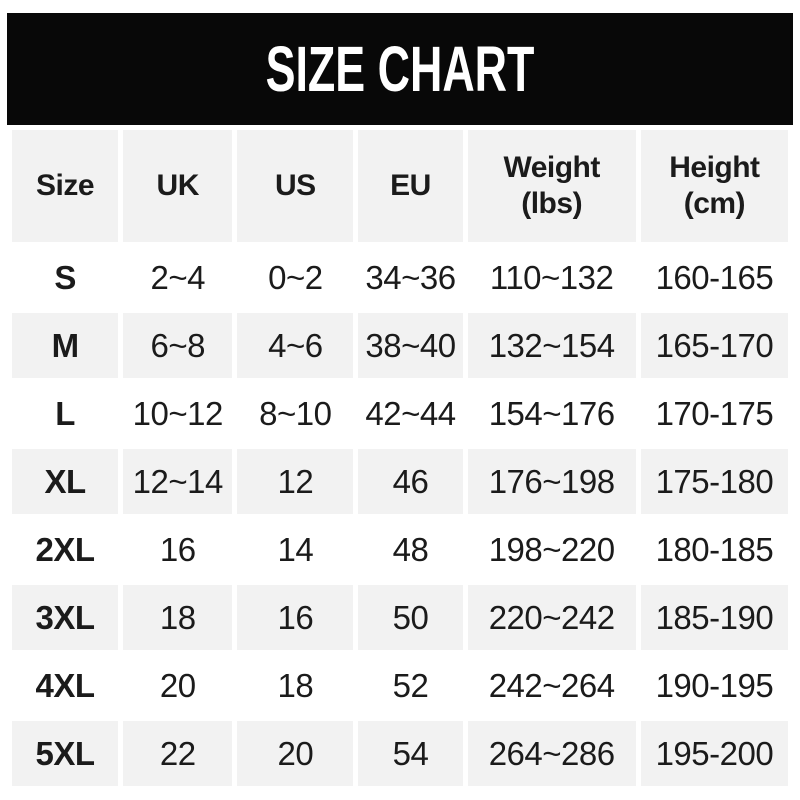 The width and height of the screenshot is (800, 800). I want to click on table-row: 2XL 16 14 48 198~220 180-185, so click(400, 549).